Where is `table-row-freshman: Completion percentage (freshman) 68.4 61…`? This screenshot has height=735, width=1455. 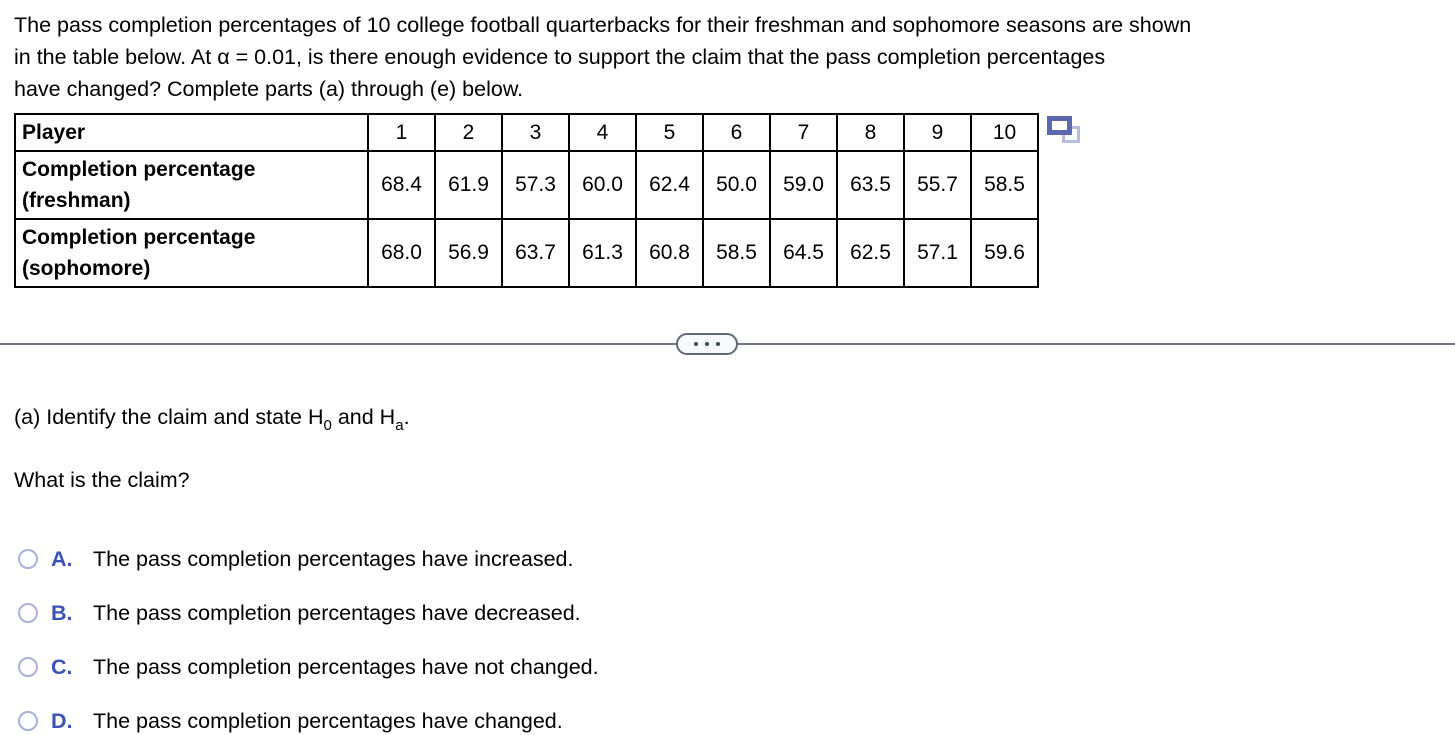 table-row-freshman: Completion percentage (freshman) 68.4 61… is located at coordinates (526, 185).